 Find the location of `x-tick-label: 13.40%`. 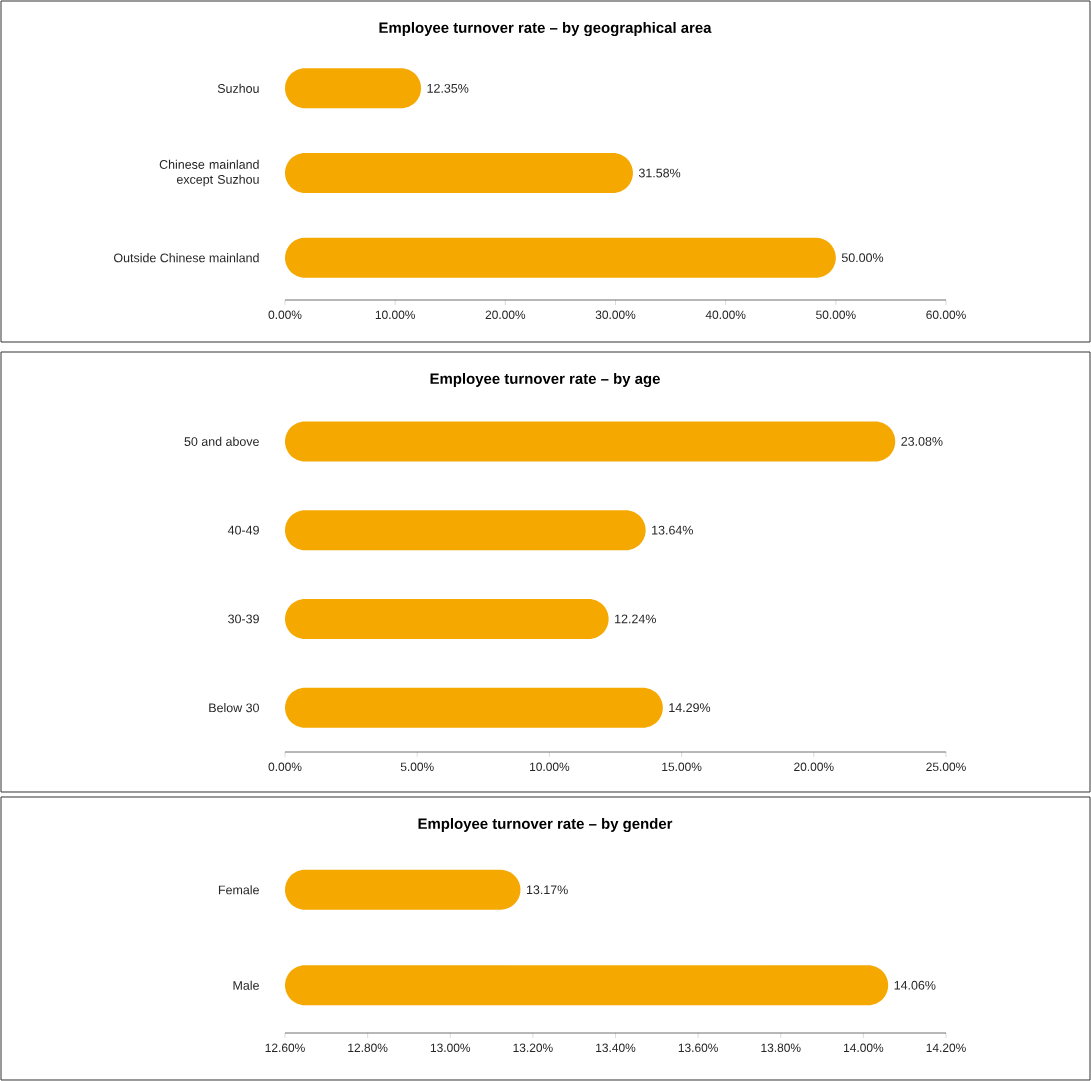

x-tick-label: 13.40% is located at coordinates (616, 1047).